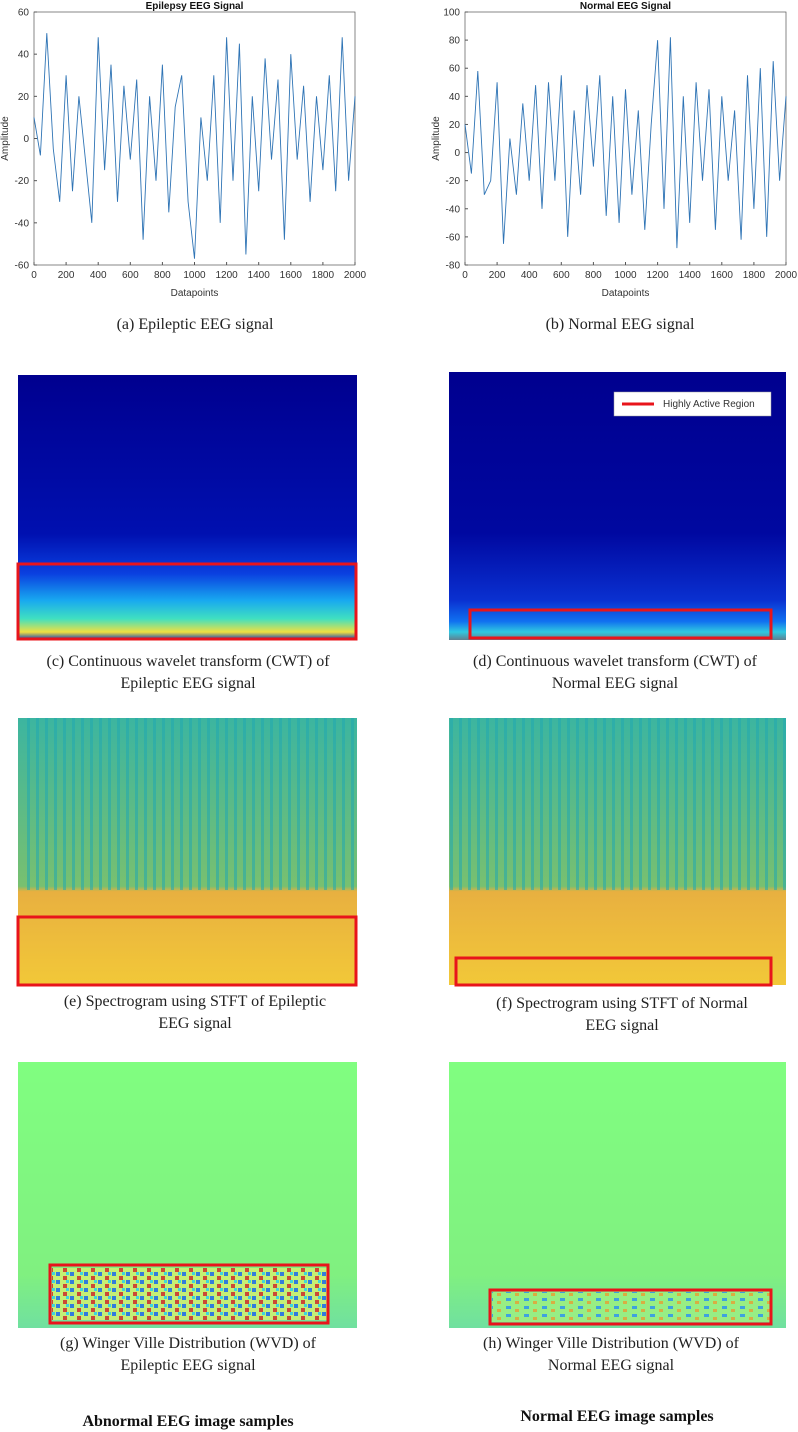 This screenshot has height=1432, width=798. I want to click on y-tick-label: -80, so click(453, 266).